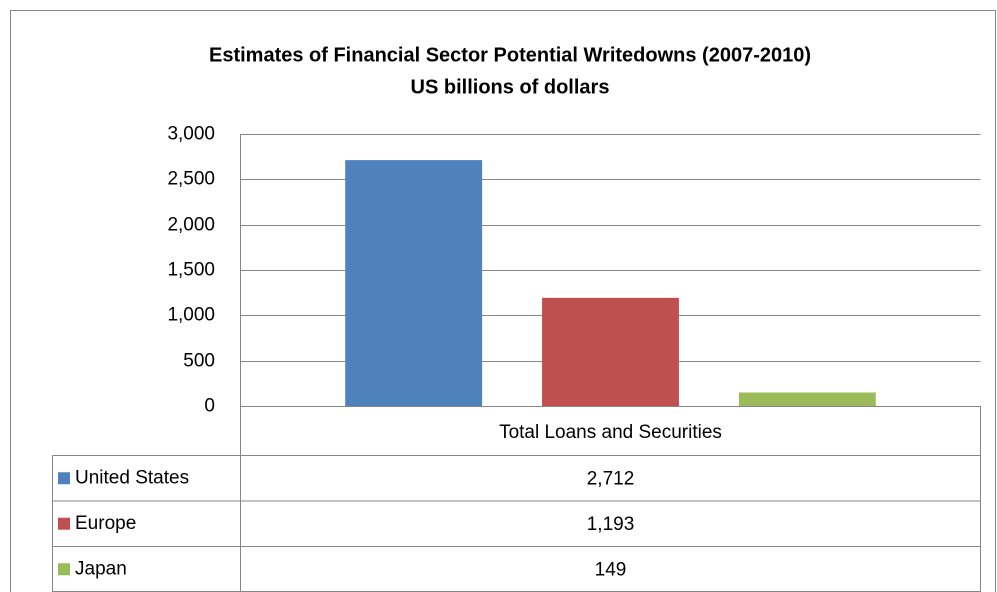  Describe the element at coordinates (191, 225) in the screenshot. I see `y-tick-label: 2,000` at that location.